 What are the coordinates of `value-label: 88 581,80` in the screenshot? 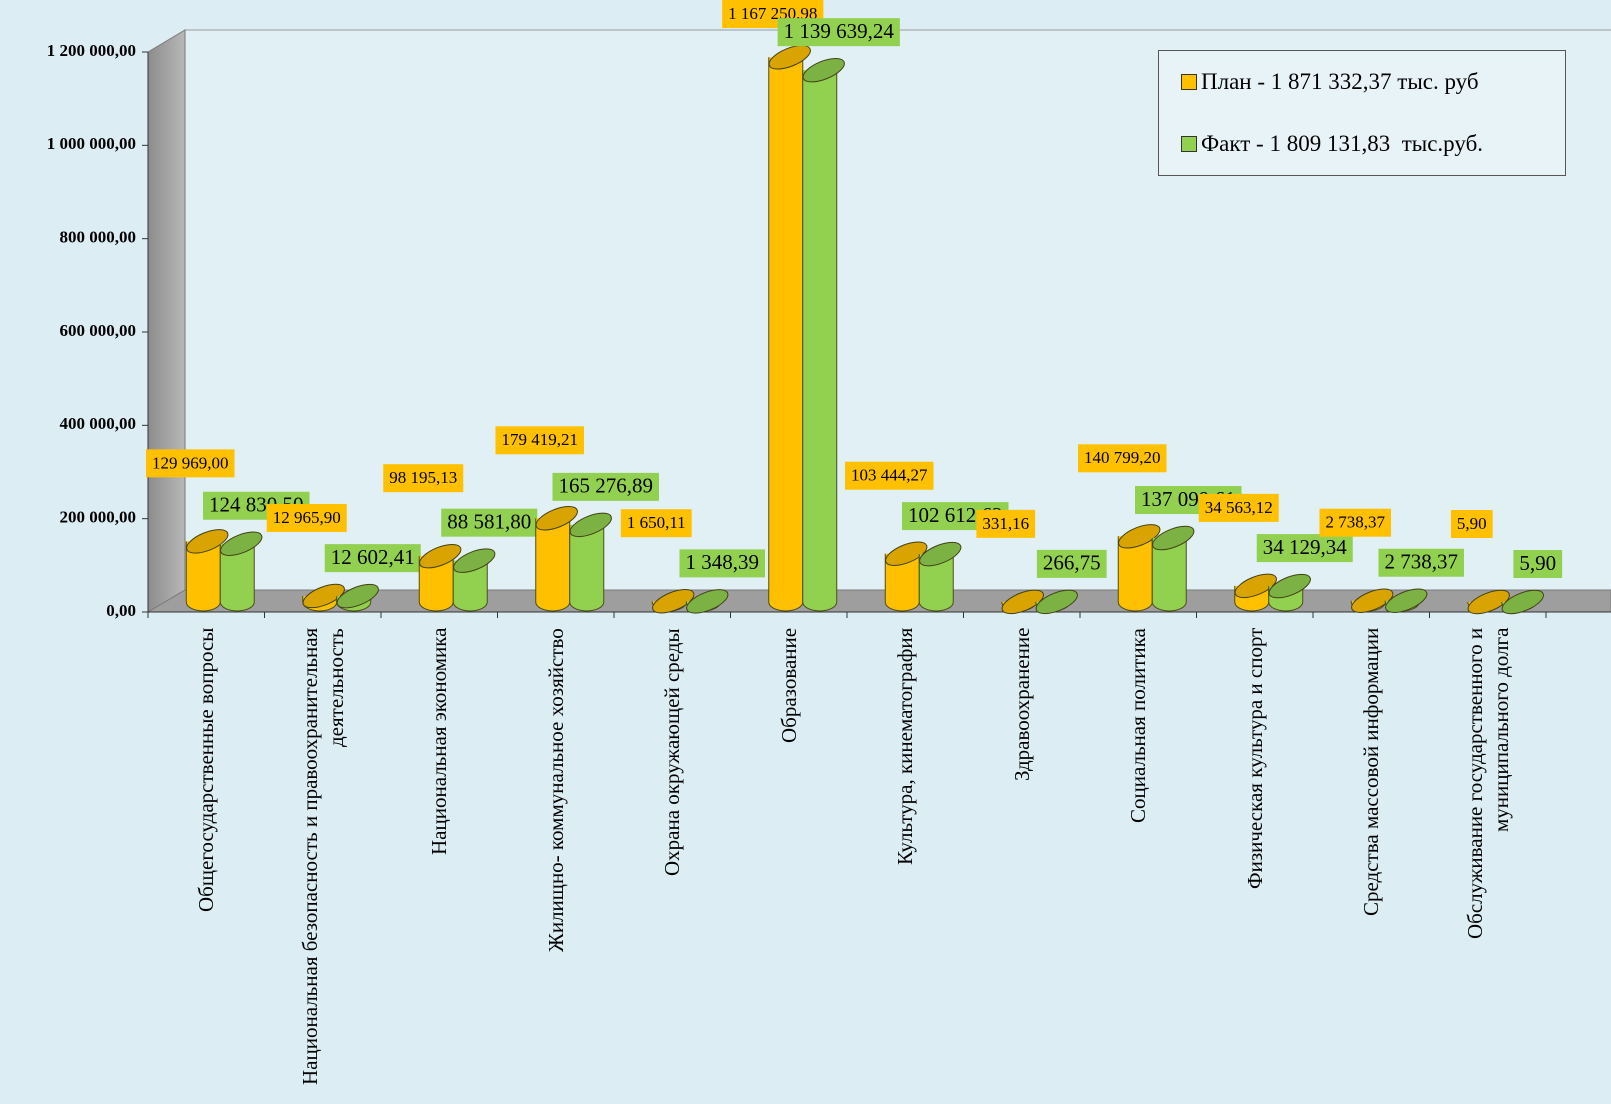 It's located at (489, 522).